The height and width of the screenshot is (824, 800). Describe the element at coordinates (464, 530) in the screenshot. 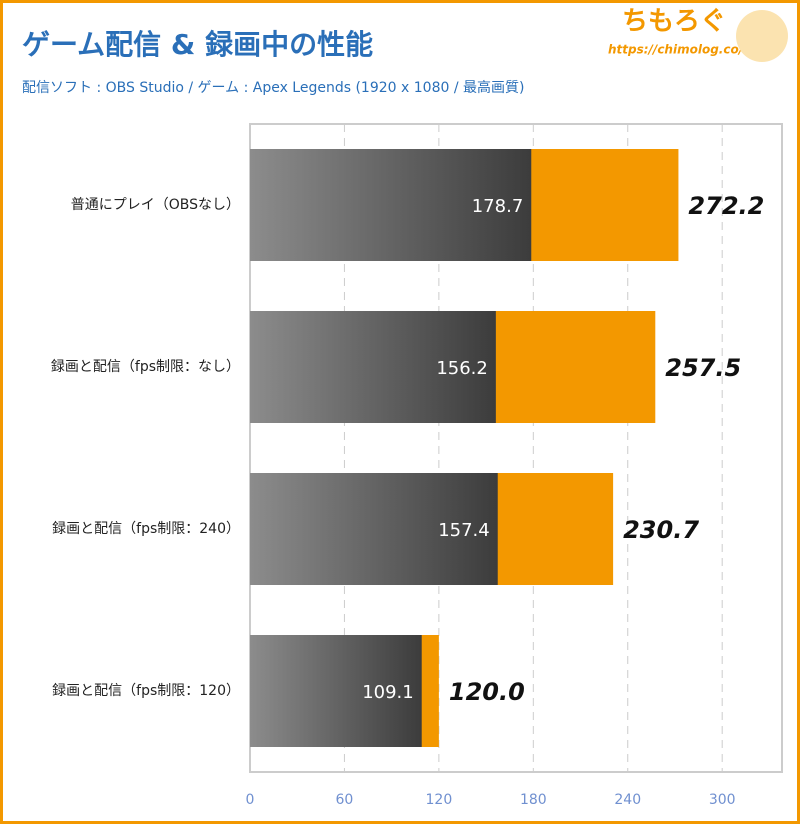

I see `value-label: 157.4` at that location.